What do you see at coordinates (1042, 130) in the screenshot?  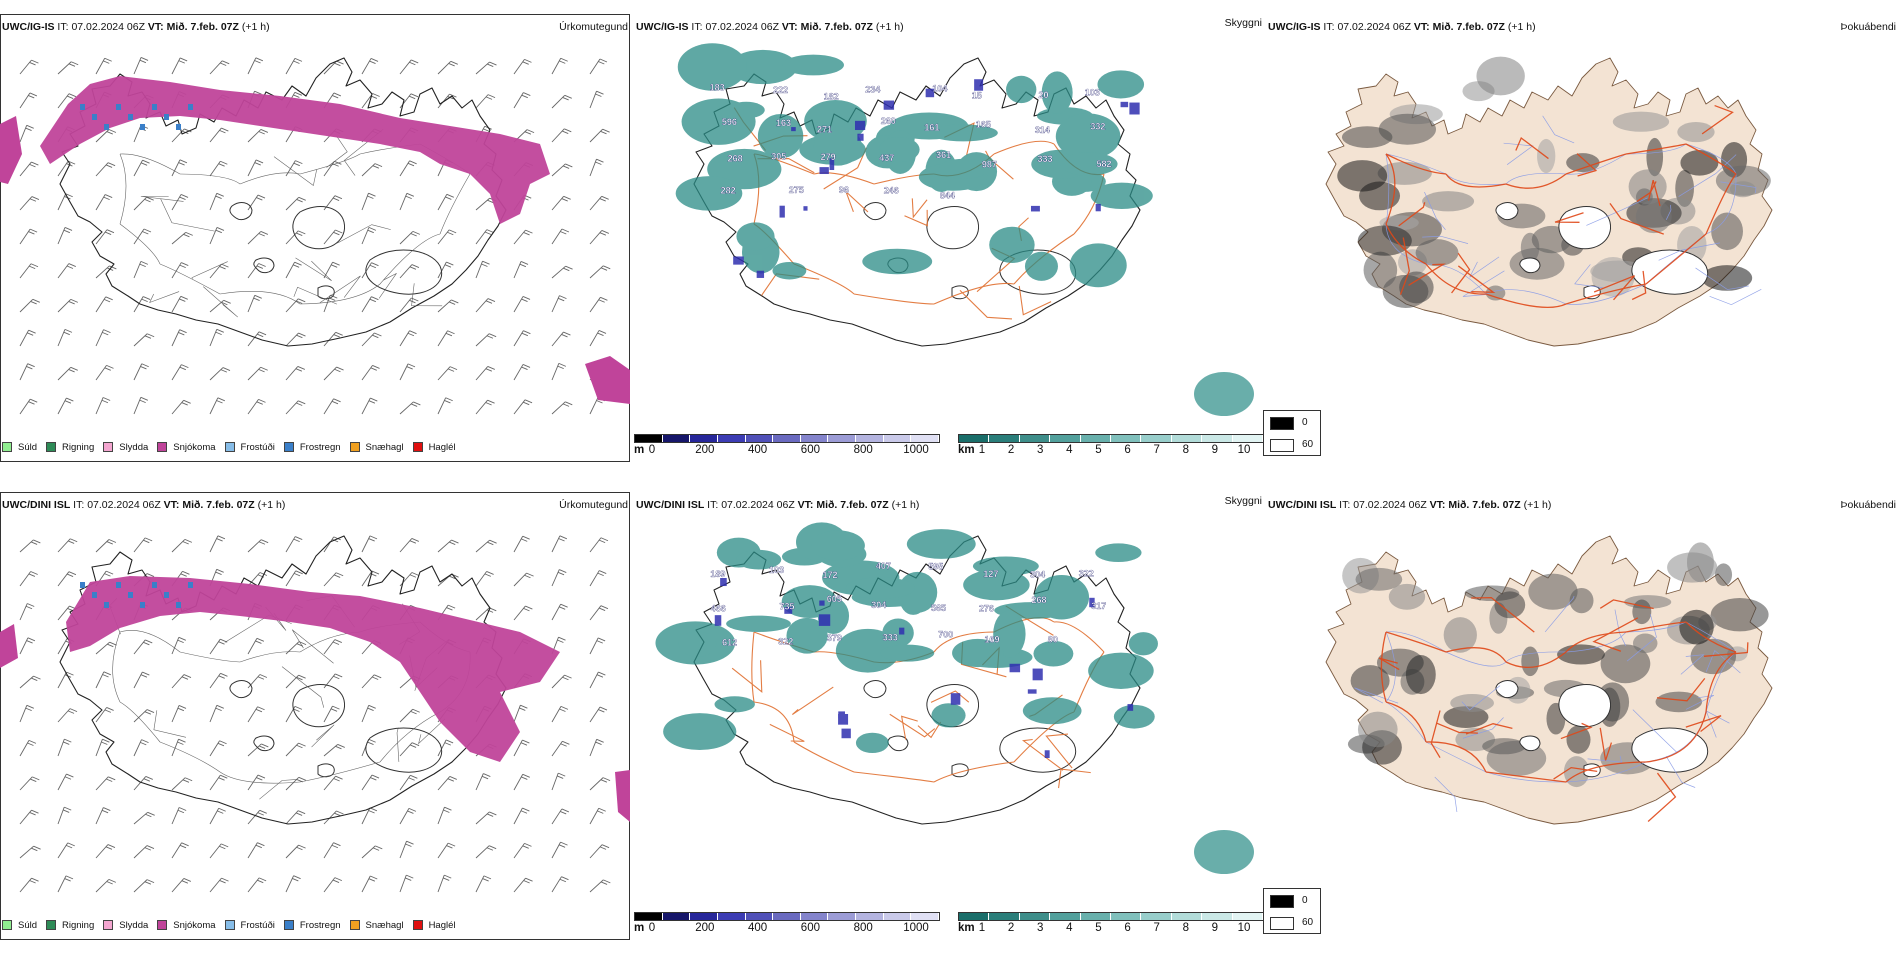 I see `ceiling-label: 314` at bounding box center [1042, 130].